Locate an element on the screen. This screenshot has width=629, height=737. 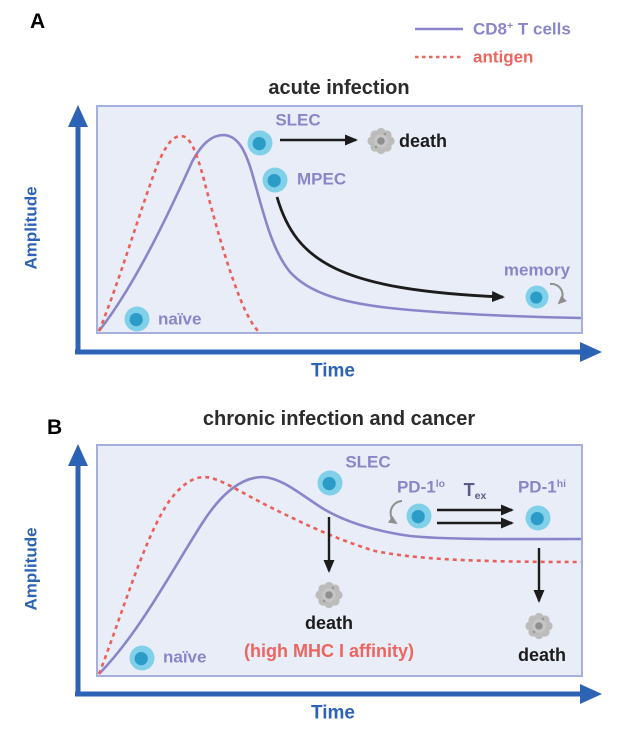
death-label-a: death is located at coordinates (423, 141).